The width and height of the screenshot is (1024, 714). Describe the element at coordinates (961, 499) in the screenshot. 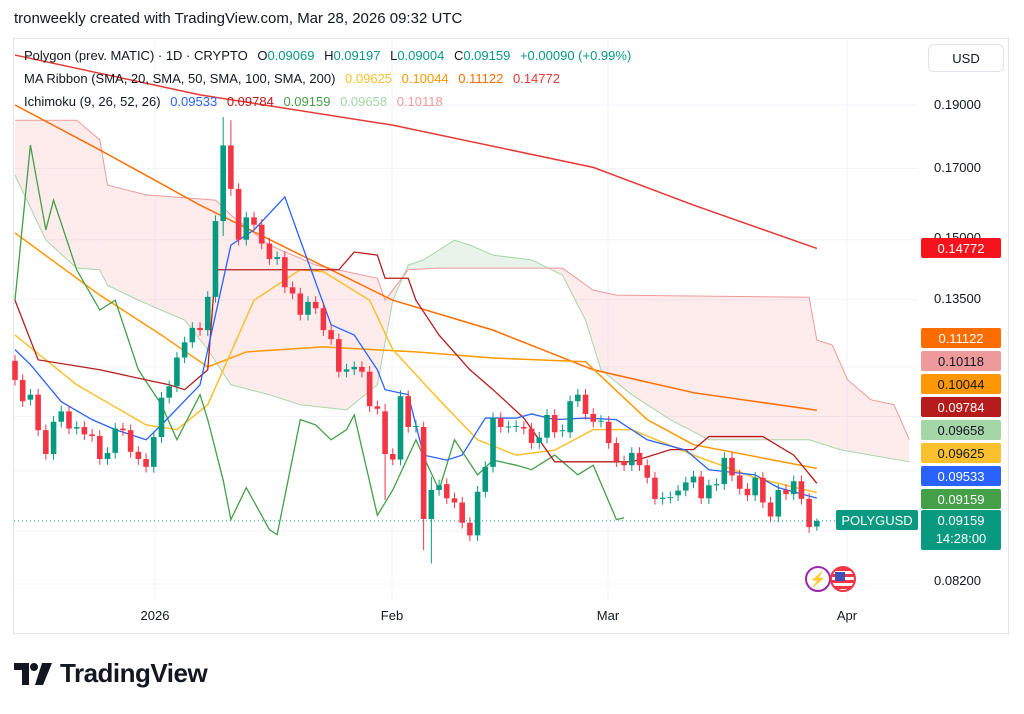

I see `price-axis-badge: 0.09159` at that location.